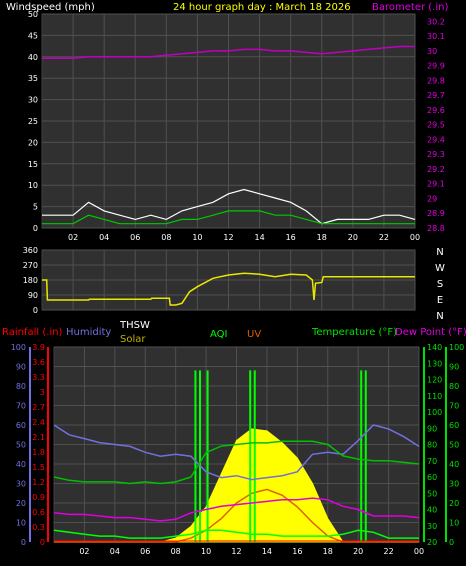 The height and width of the screenshot is (566, 466). What do you see at coordinates (388, 551) in the screenshot?
I see `lower-x-tick-label: 22` at bounding box center [388, 551].